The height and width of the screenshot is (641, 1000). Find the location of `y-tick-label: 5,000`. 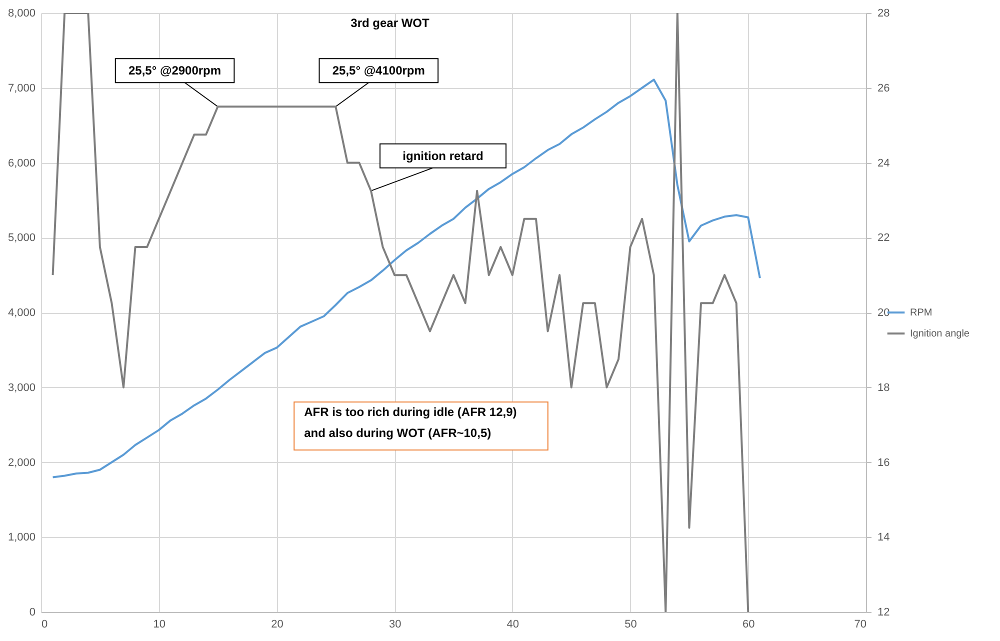

y-tick-label: 5,000 is located at coordinates (22, 238).